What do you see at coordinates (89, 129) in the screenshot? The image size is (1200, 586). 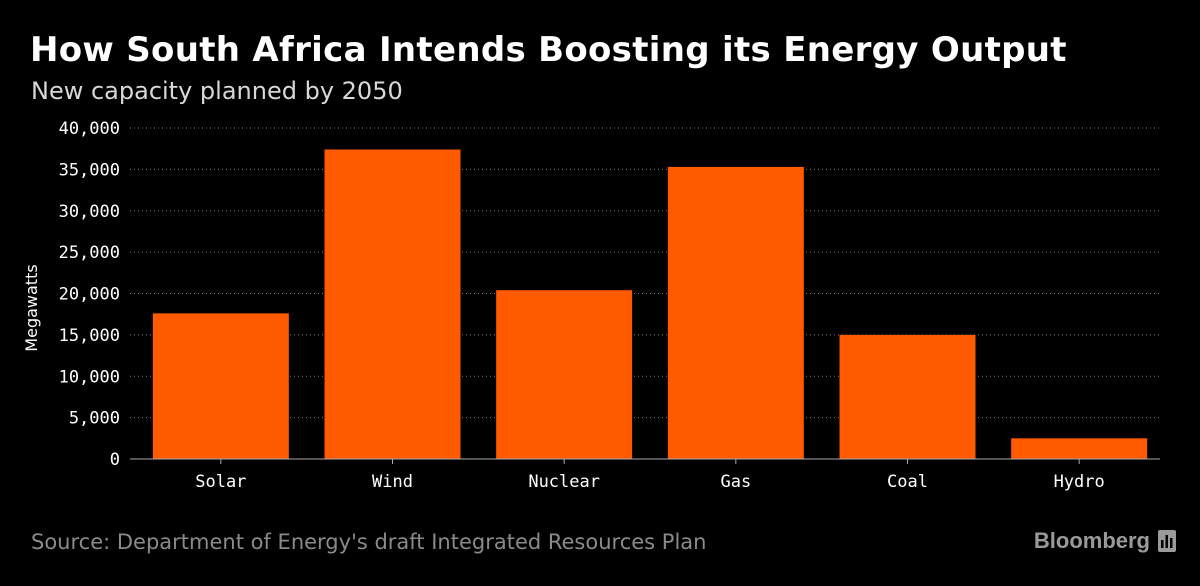 I see `y-tick-label: 40,000` at bounding box center [89, 129].